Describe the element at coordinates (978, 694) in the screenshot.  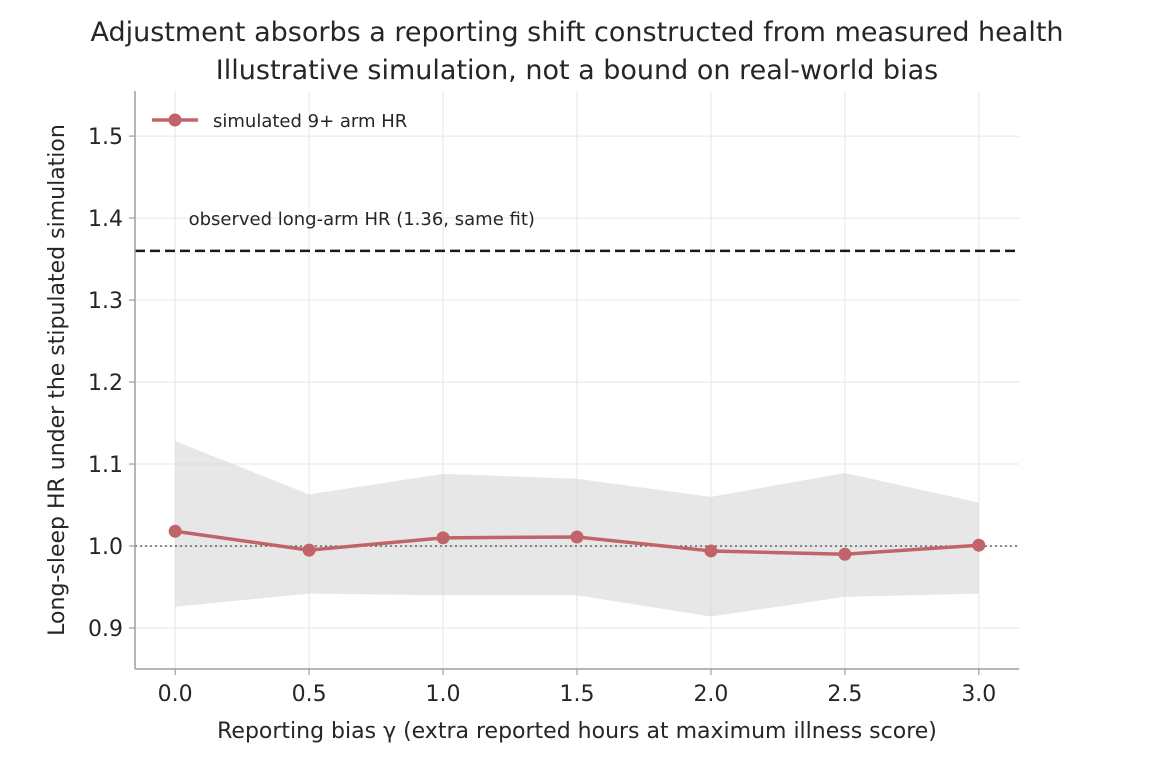
I see `x-tick-label: 3.0` at that location.